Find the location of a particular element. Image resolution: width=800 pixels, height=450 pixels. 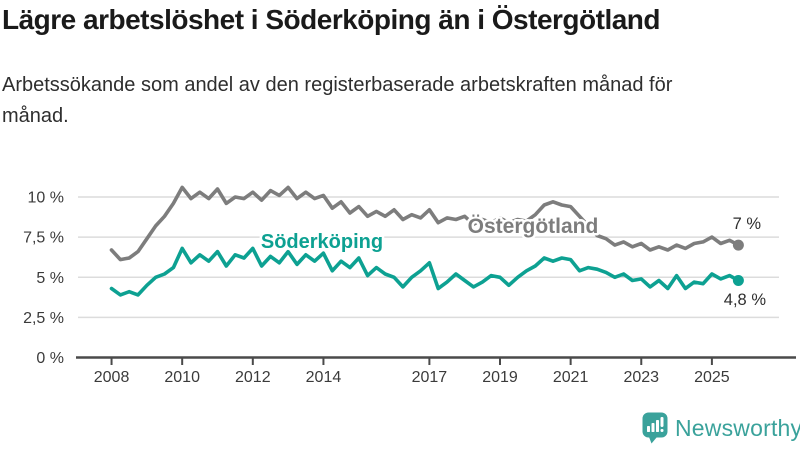

y-tick-label: 0 % is located at coordinates (50, 358).